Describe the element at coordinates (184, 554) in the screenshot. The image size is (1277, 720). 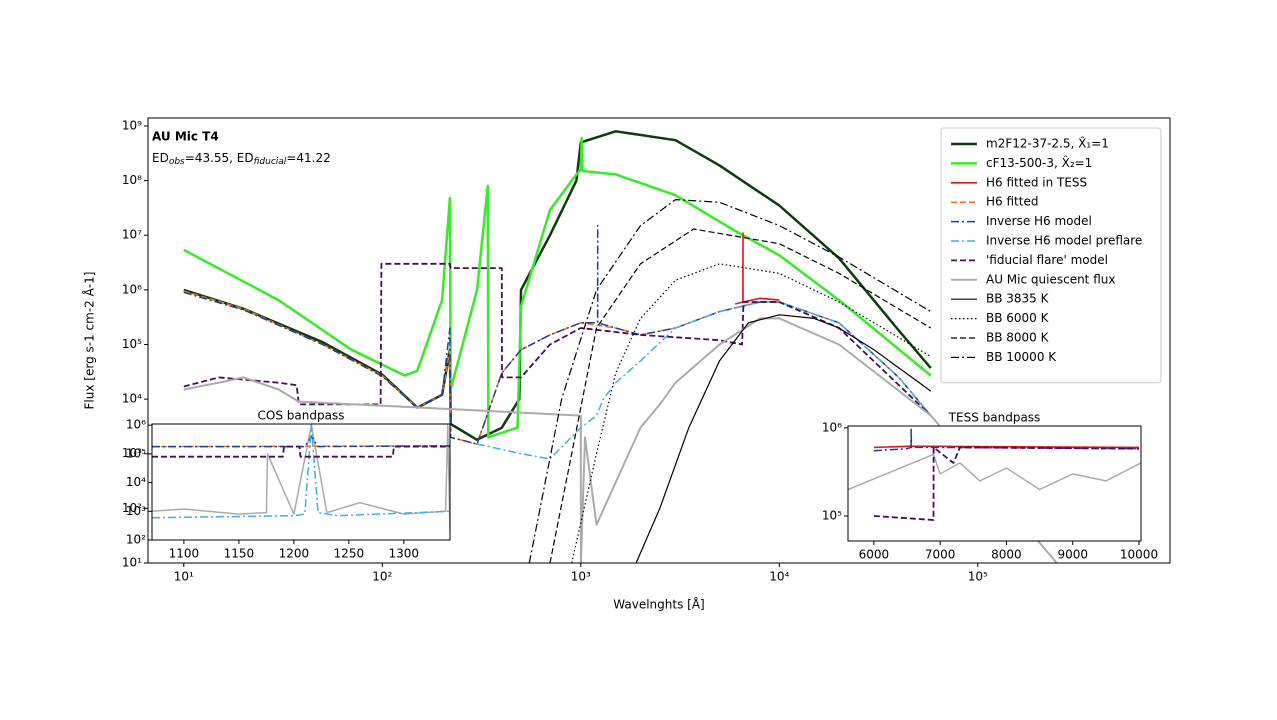
I see `x-tick-label: 1100` at that location.